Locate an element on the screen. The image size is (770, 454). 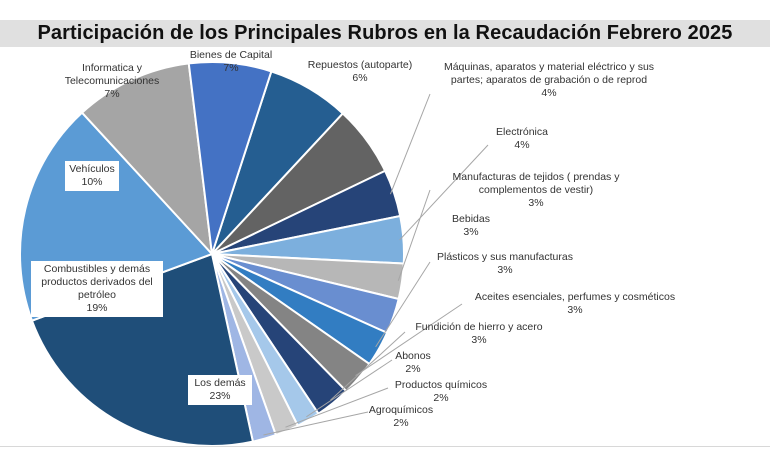
leader-line-manufacturas-de-tejidos-prendas-y-complementos-de-vestir is located at coordinates (414, 235).